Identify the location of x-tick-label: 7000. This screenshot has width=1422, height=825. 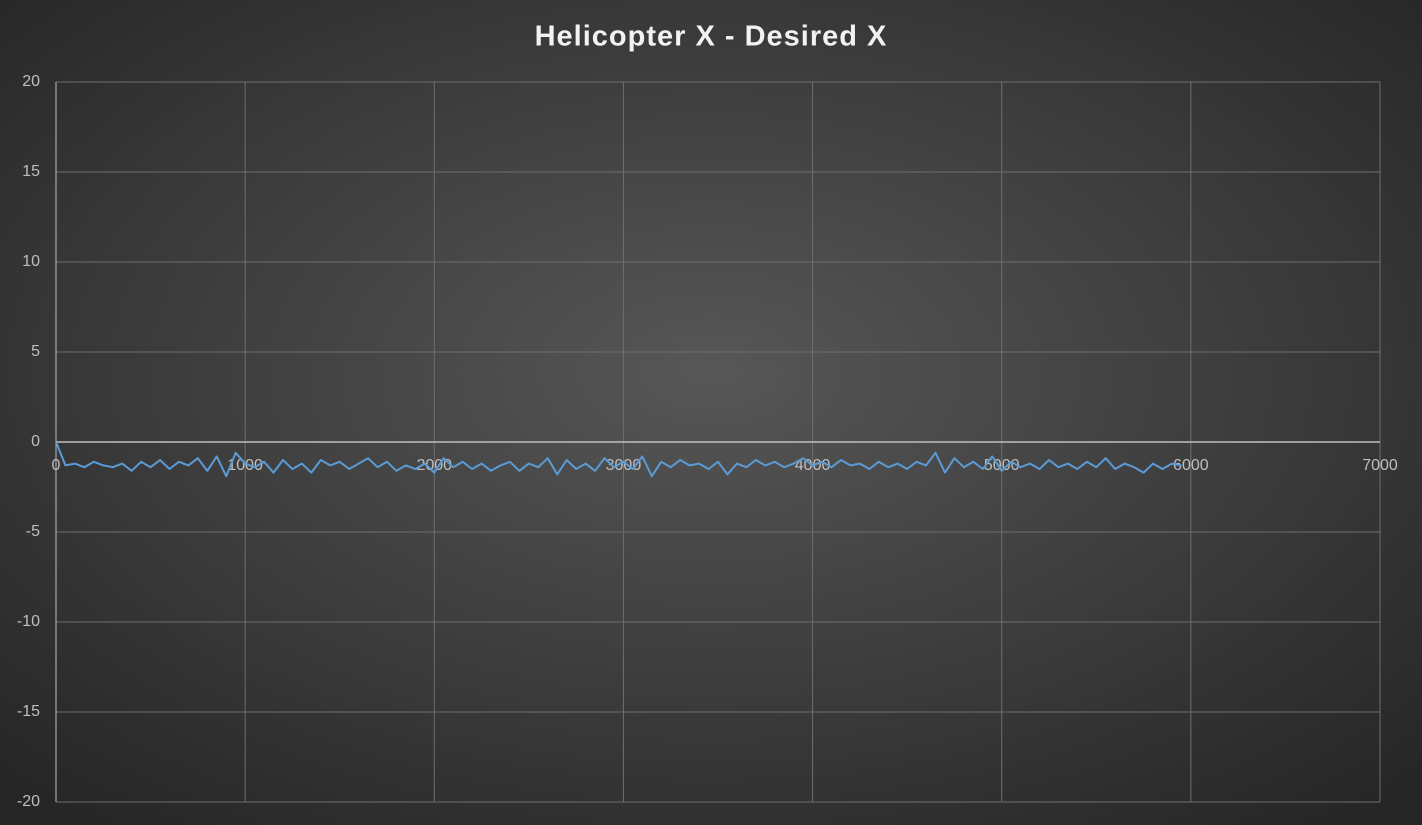
(1380, 465).